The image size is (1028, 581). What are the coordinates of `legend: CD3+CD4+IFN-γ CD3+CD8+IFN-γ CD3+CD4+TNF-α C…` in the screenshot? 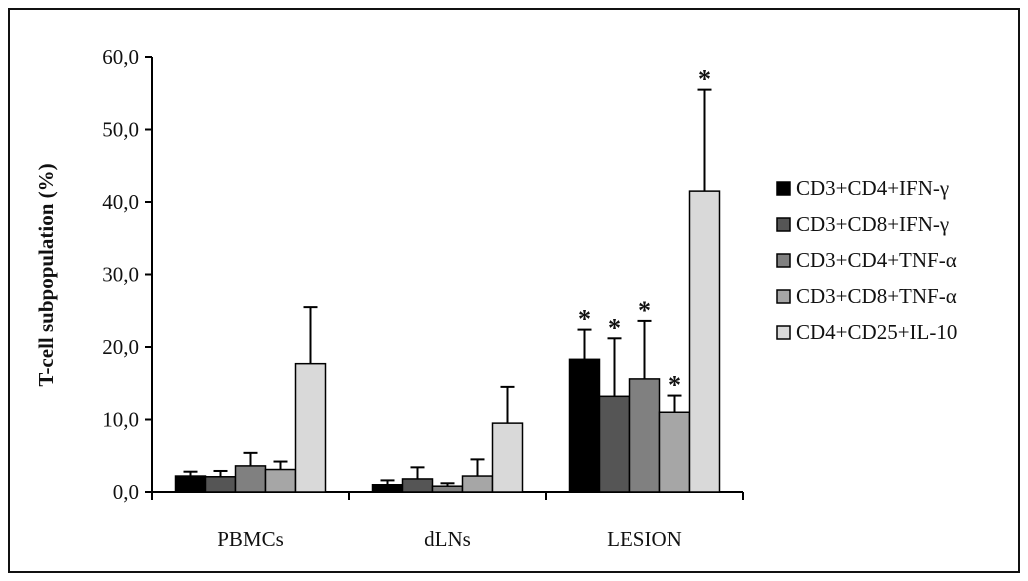 It's located at (866, 260).